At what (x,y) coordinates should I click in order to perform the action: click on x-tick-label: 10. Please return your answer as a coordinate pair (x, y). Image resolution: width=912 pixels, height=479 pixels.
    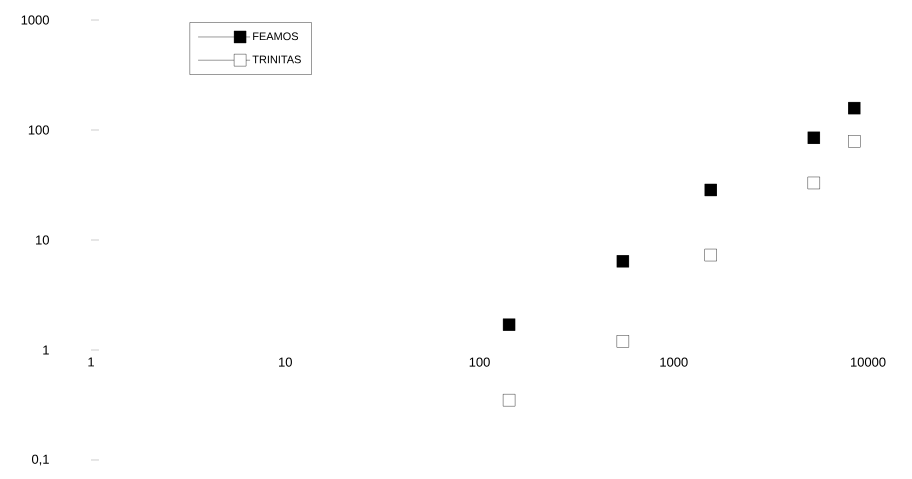
    Looking at the image, I should click on (285, 362).